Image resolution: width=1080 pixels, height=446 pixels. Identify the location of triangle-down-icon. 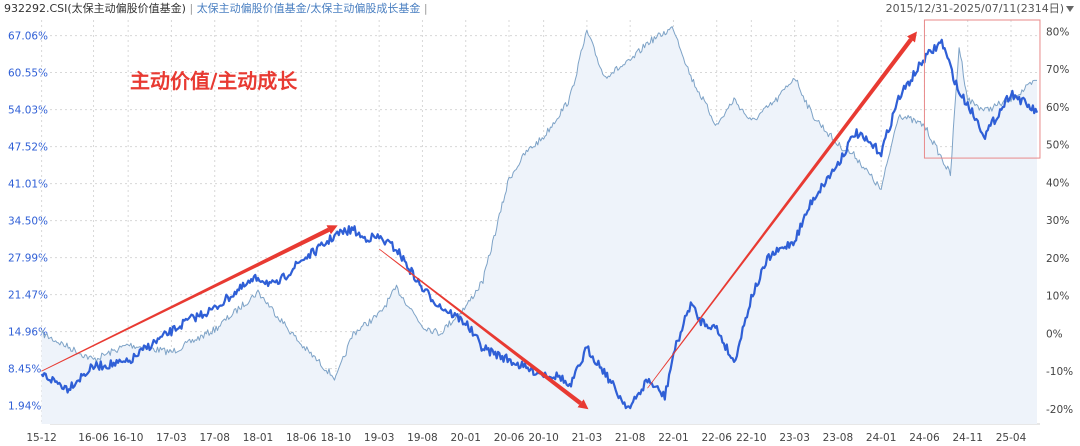
(1070, 9).